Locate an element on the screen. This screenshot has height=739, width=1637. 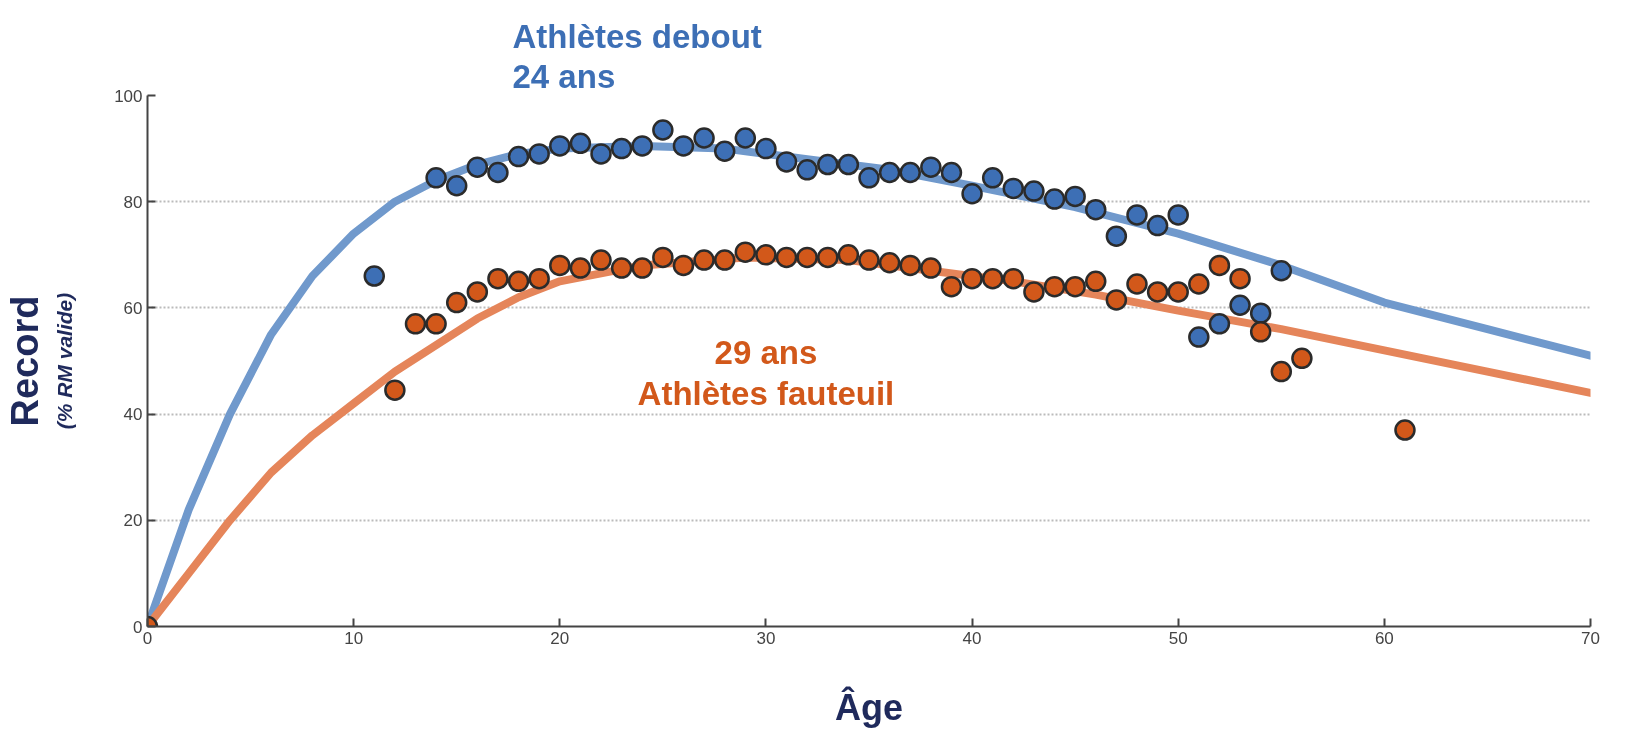
y-tick-label: 80 is located at coordinates (133, 202).